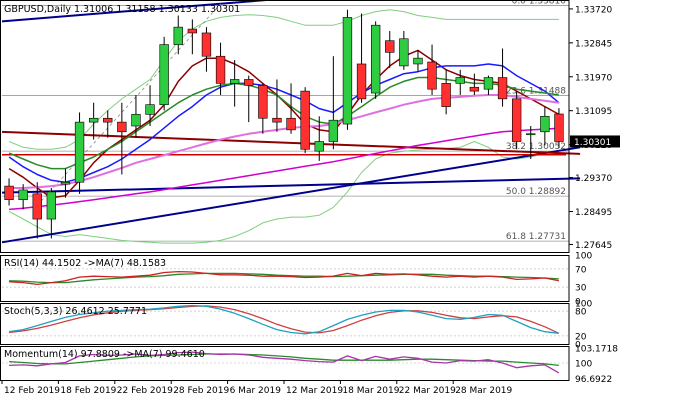  Describe the element at coordinates (88, 391) in the screenshot. I see `x-tick-label: 18 Feb 2019` at that location.